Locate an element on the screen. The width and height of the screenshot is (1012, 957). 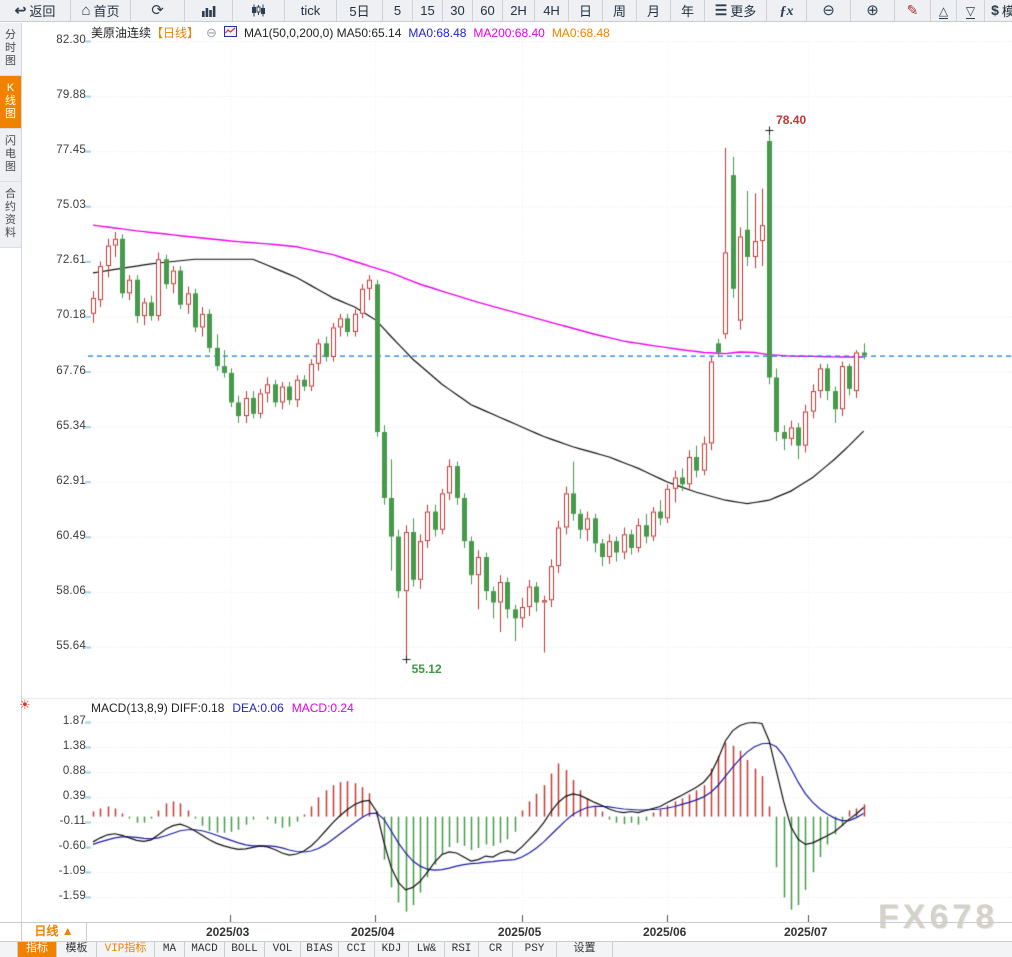
x-axis-month-label: 2025/05 is located at coordinates (519, 932).